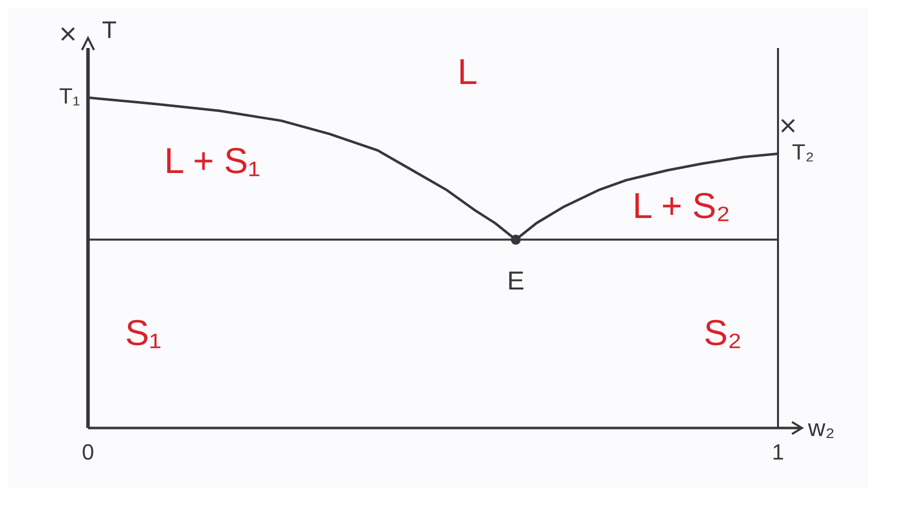 The width and height of the screenshot is (900, 506). Describe the element at coordinates (69, 96) in the screenshot. I see `annotation: T₁` at that location.